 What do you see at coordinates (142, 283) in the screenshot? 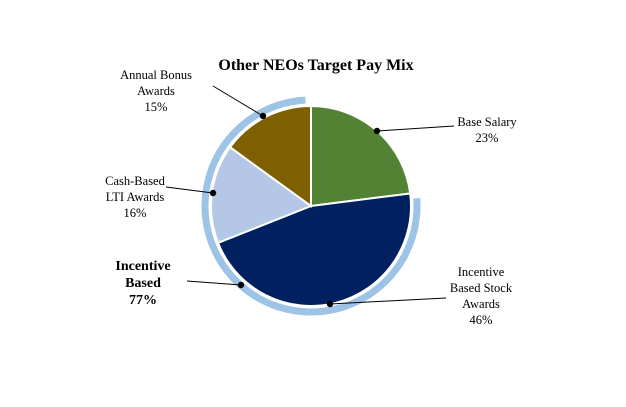
I see `group-label: Incentive Based 77%` at bounding box center [142, 283].